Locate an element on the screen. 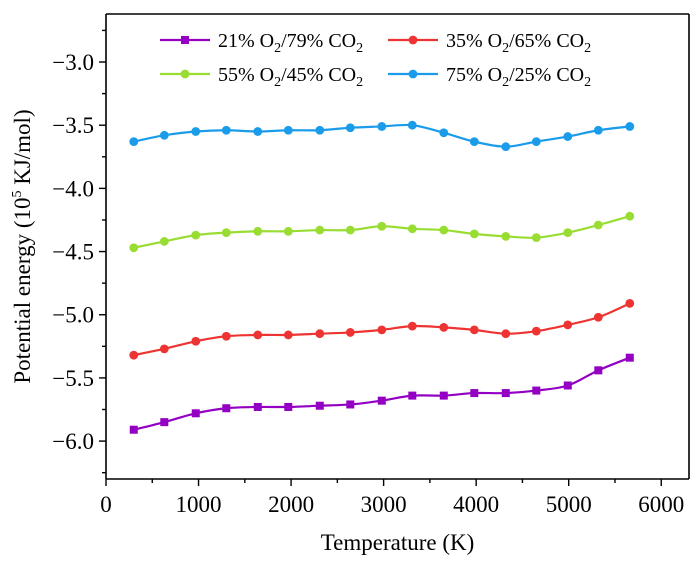  y-tick-label: −5.0 is located at coordinates (73, 315).